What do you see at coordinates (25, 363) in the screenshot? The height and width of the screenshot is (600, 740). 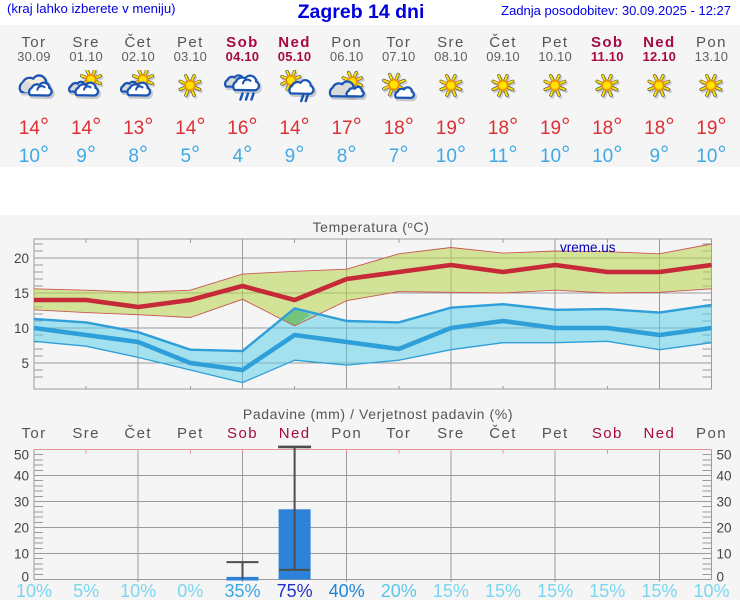 I see `svg-text: 5` at bounding box center [25, 363].